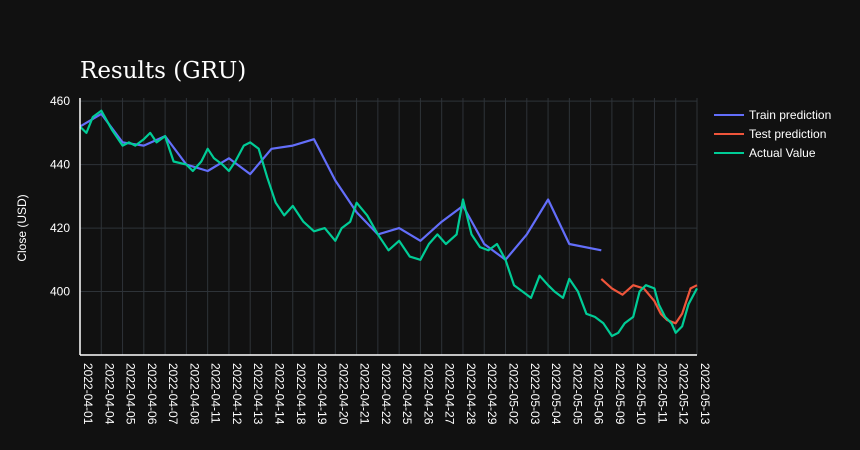  What do you see at coordinates (514, 394) in the screenshot?
I see `x-tick-label: 2022-05-02` at bounding box center [514, 394].